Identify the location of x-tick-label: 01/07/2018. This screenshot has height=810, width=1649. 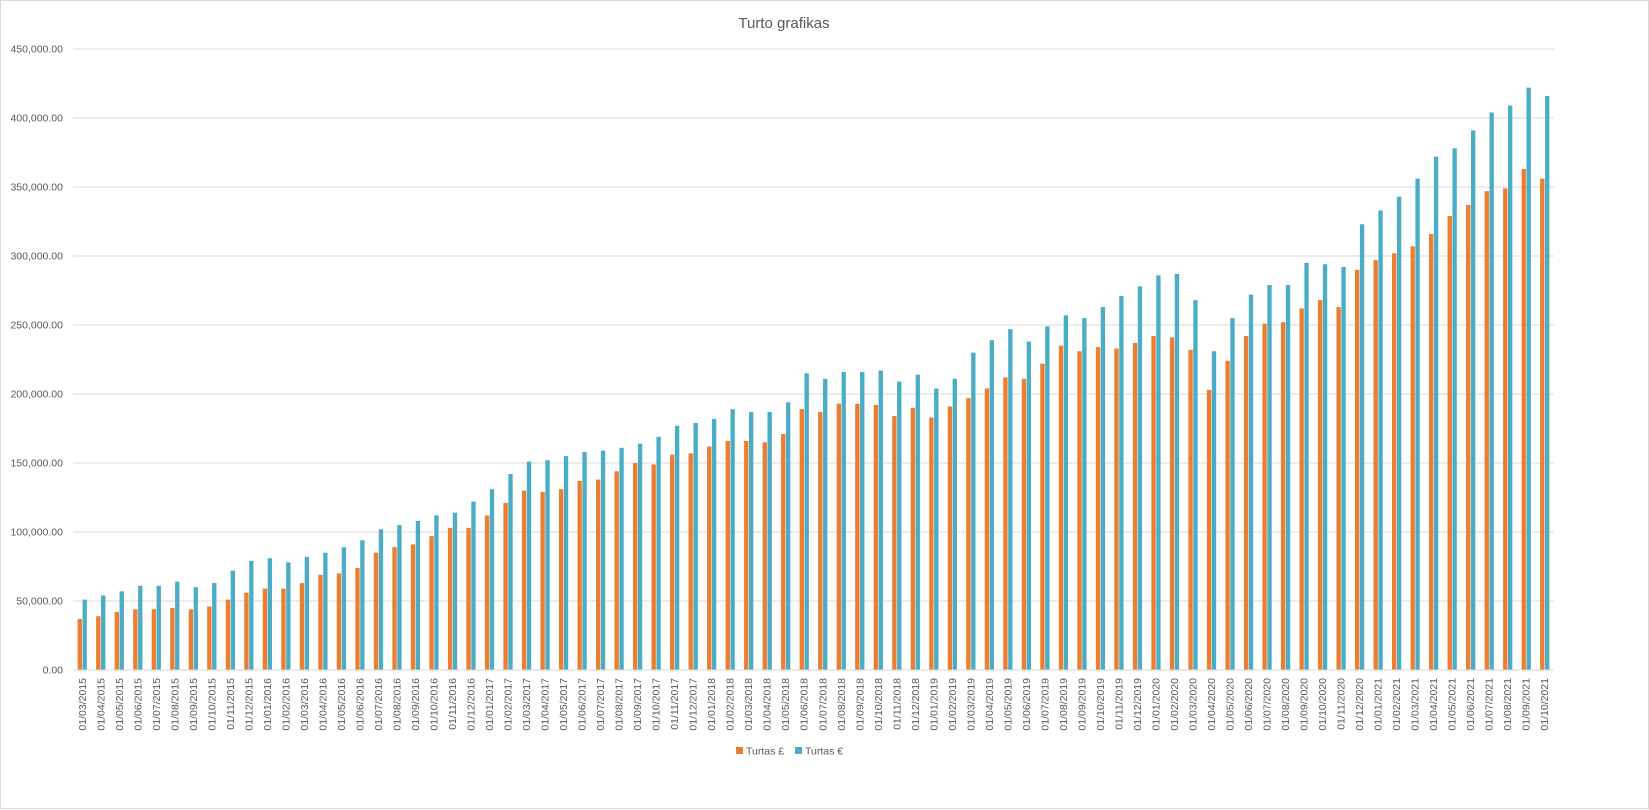
(823, 704).